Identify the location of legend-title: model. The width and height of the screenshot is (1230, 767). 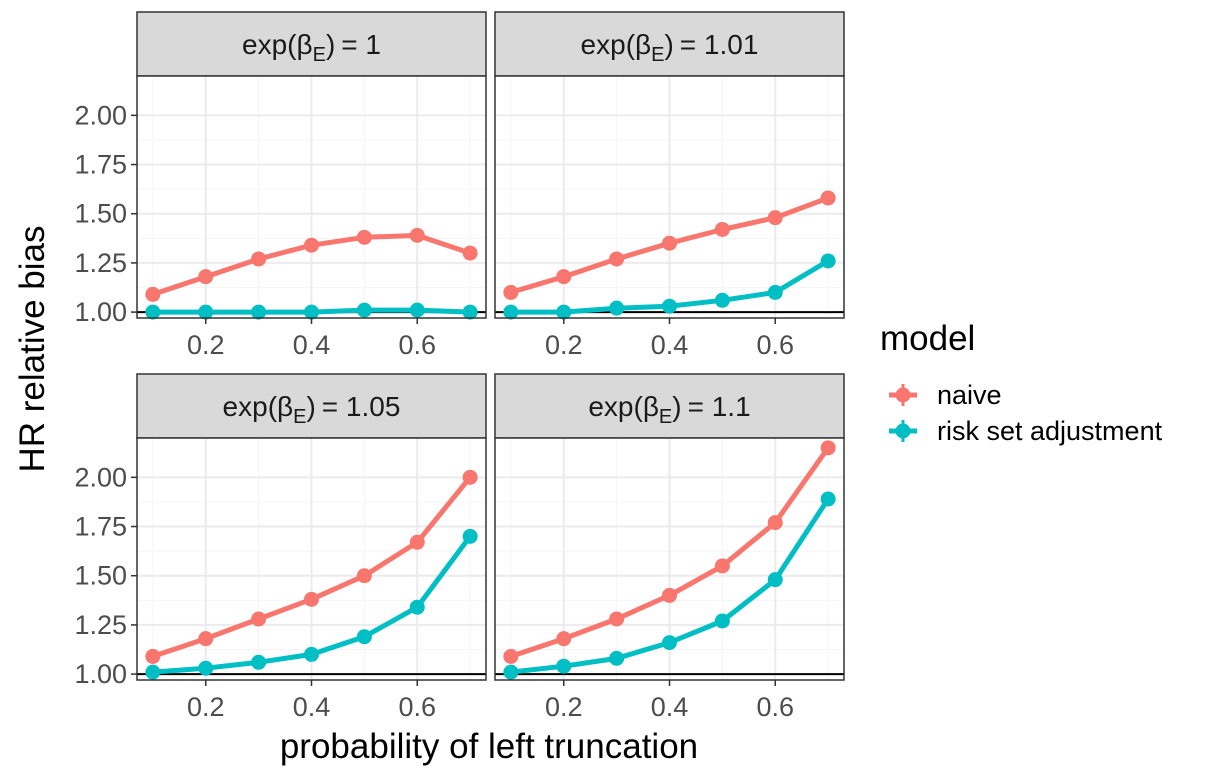
(927, 338).